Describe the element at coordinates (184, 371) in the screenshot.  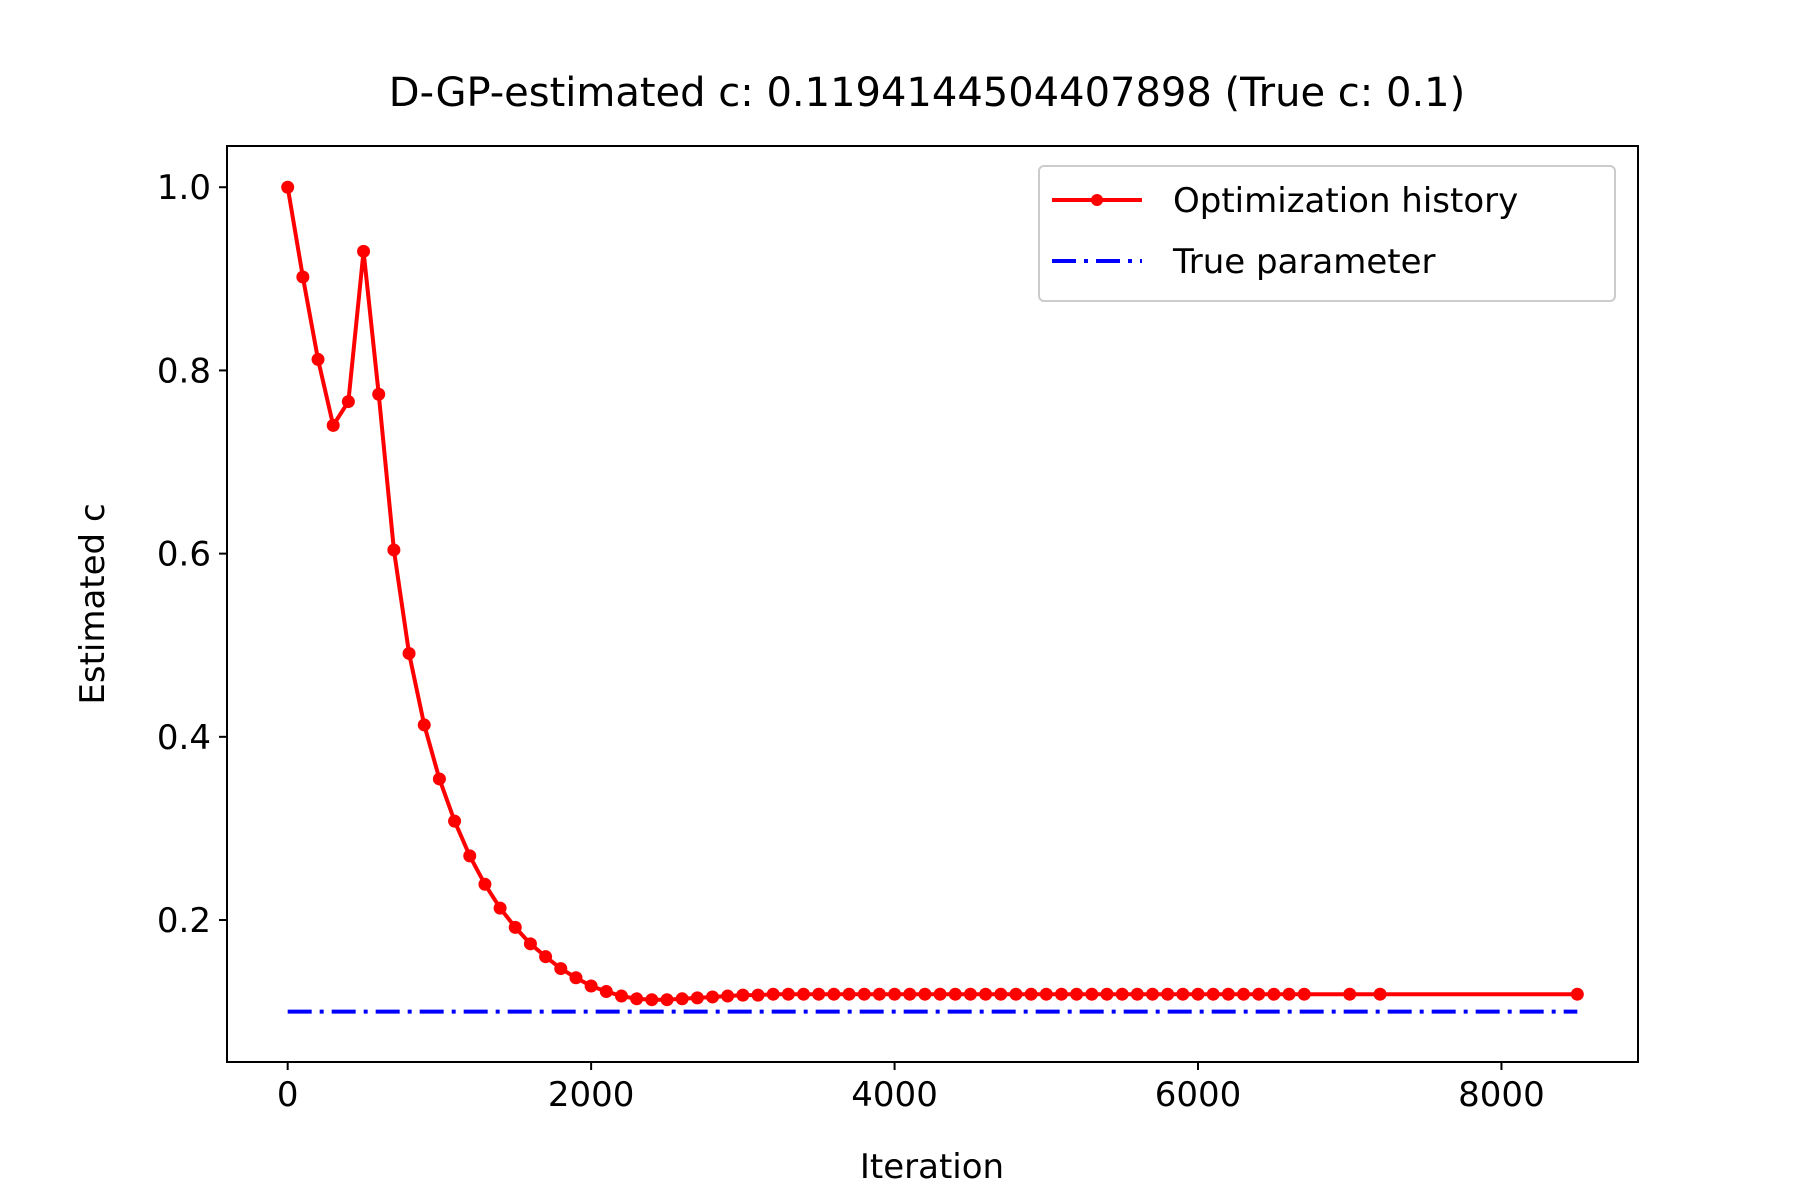
I see `y-tick-label: 0.8` at that location.